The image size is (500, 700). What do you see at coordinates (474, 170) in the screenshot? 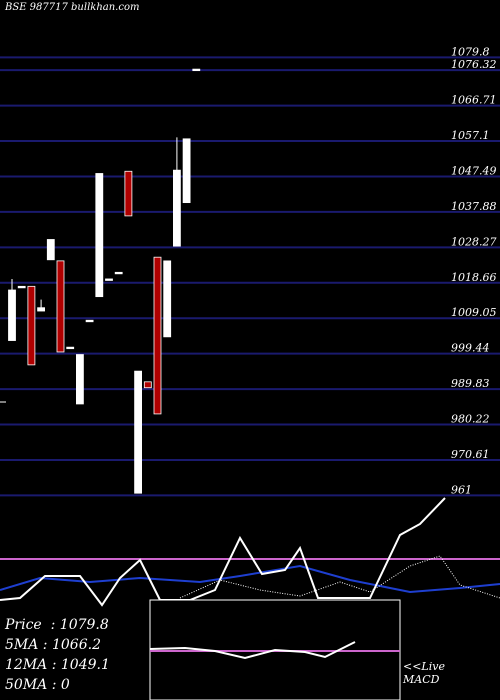
I see `y-tick-label-4: 1047.49` at bounding box center [474, 170].